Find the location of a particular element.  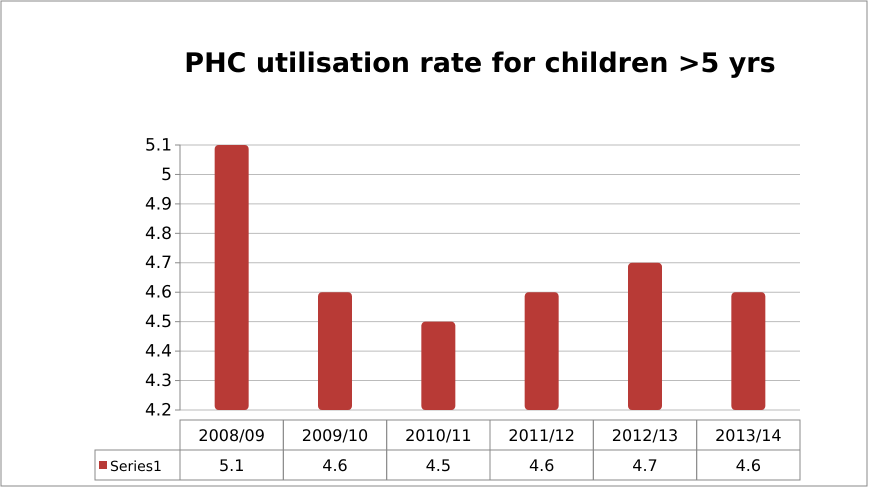

x-tick-label: 2013/14 is located at coordinates (748, 435).